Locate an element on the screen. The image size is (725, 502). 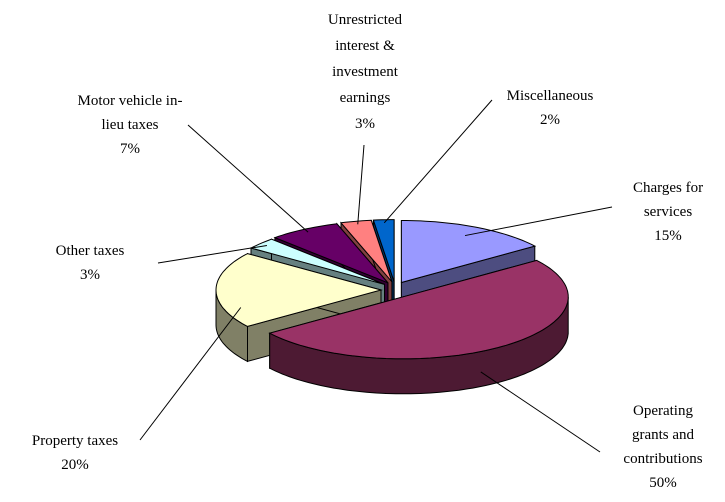
slice-label: Property taxes 20% is located at coordinates (75, 453).